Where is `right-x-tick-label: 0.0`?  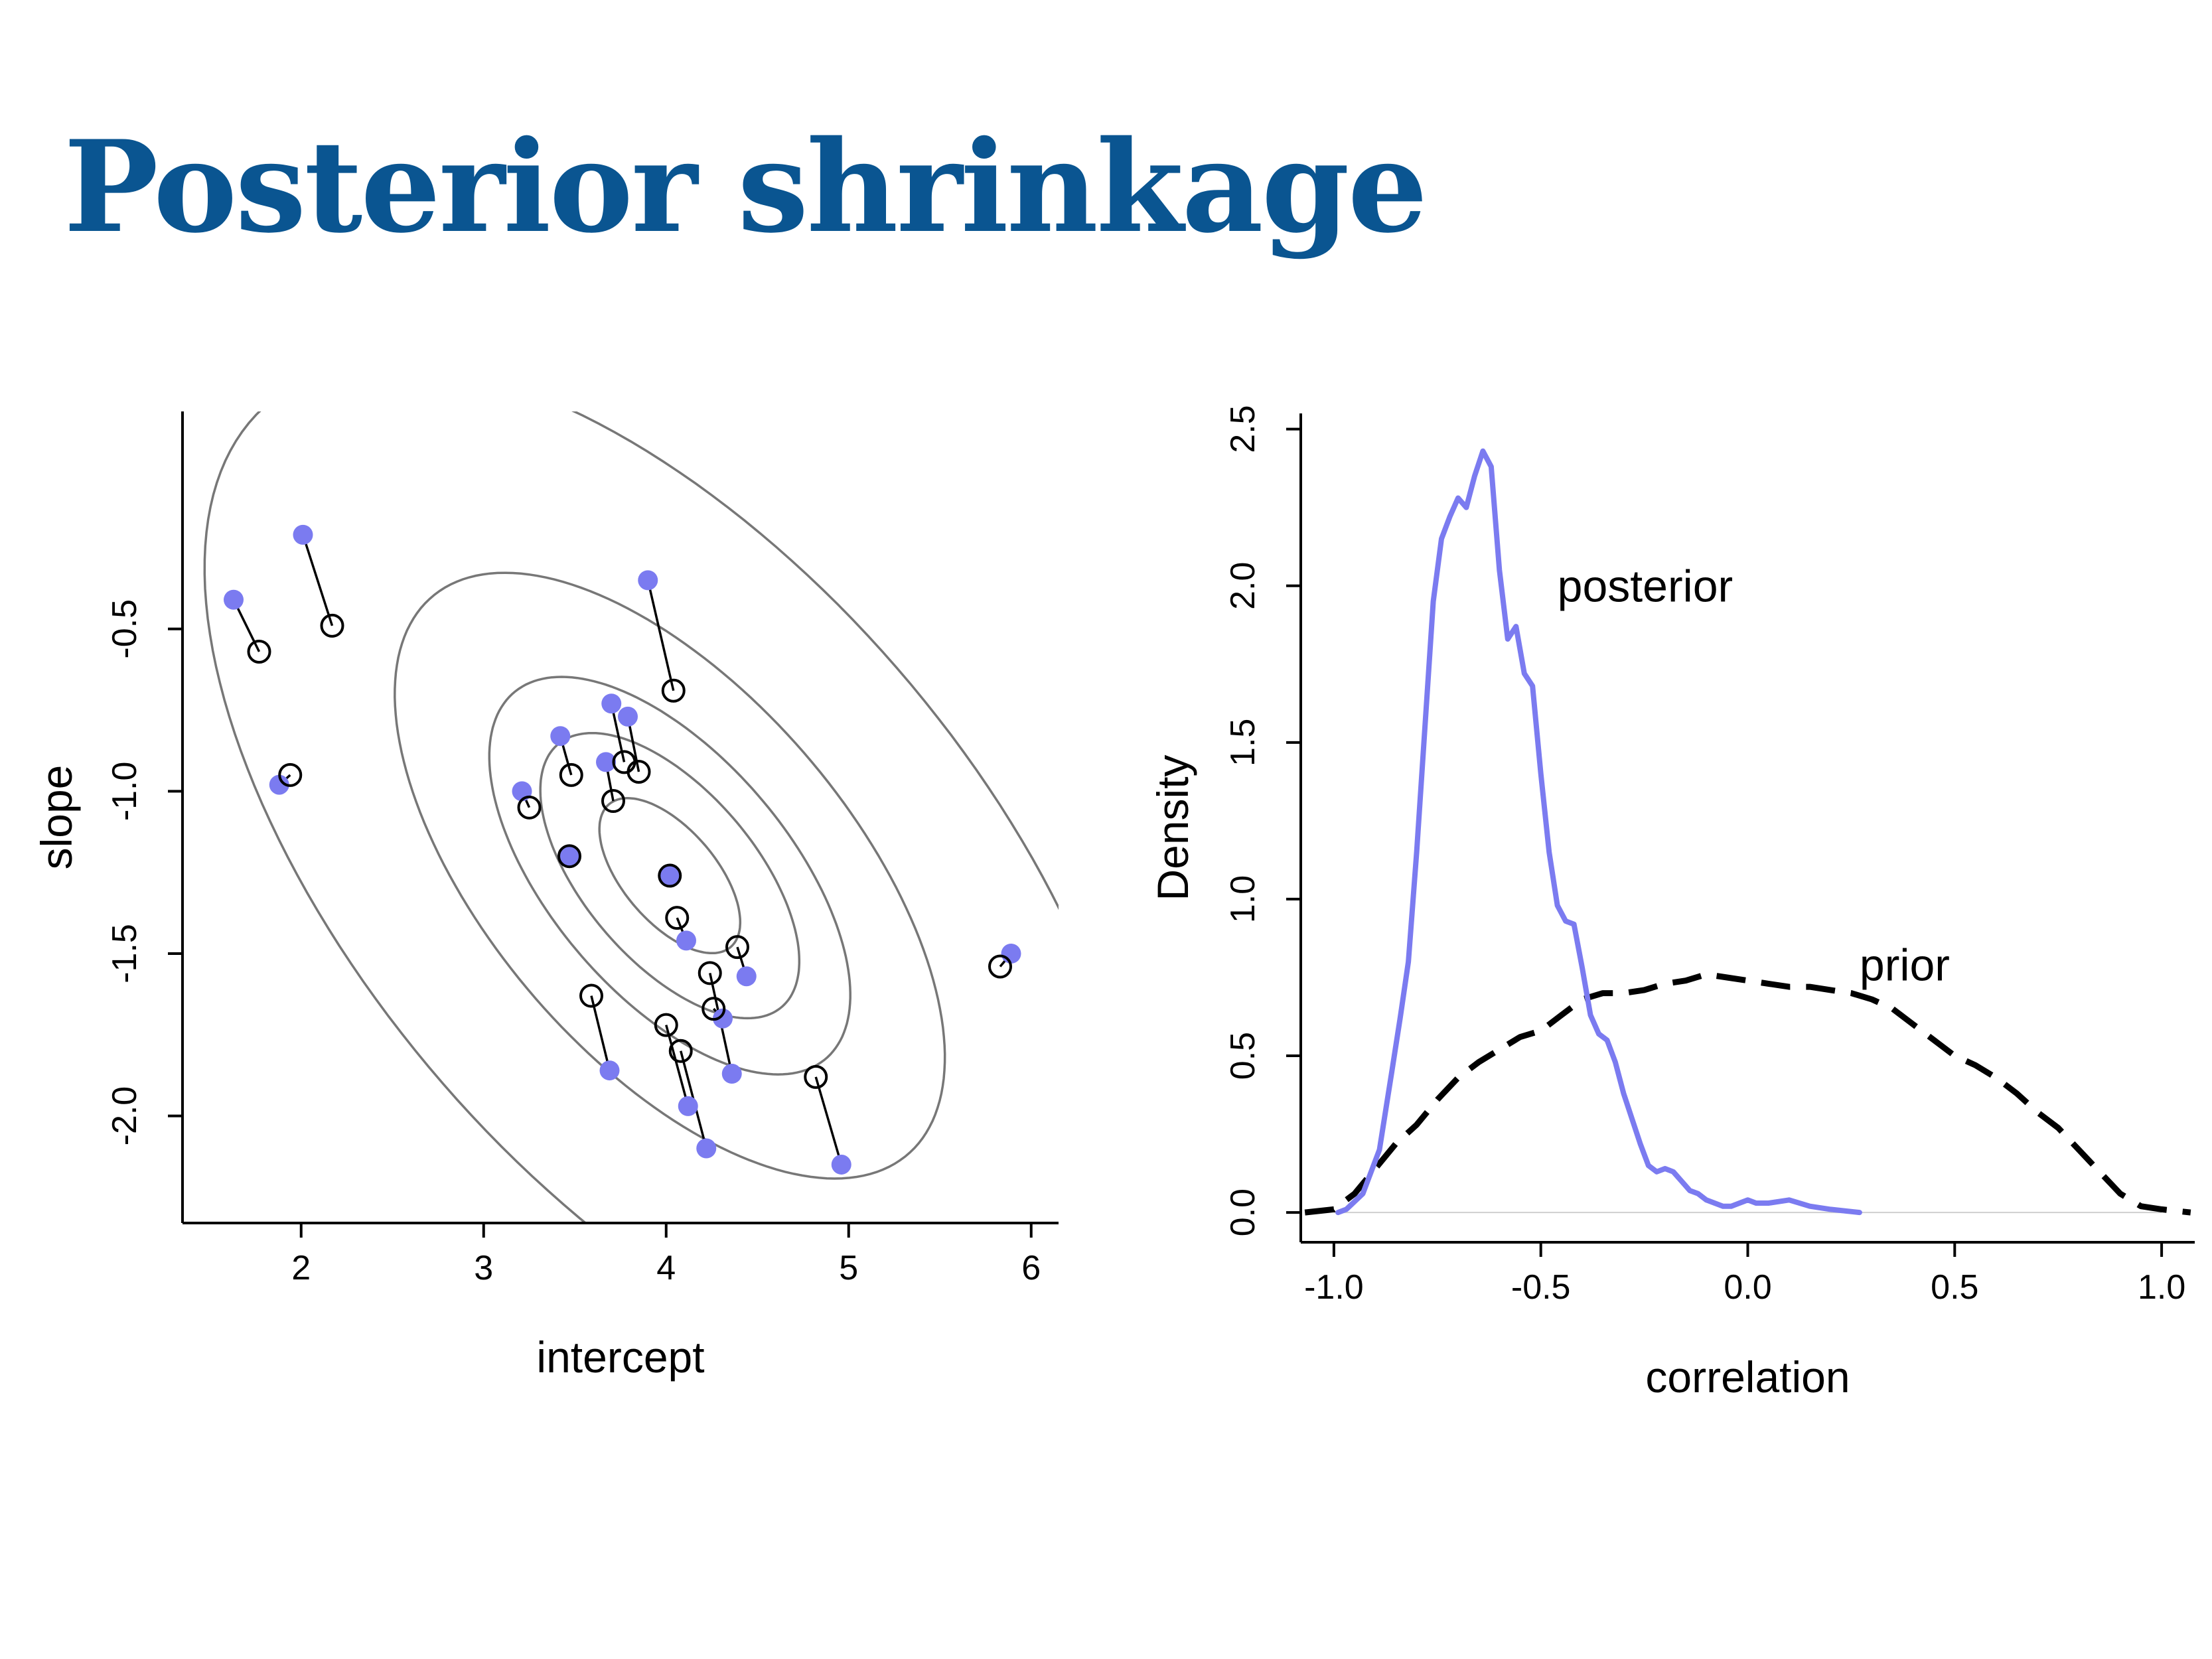
right-x-tick-label: 0.0 is located at coordinates (1747, 1287).